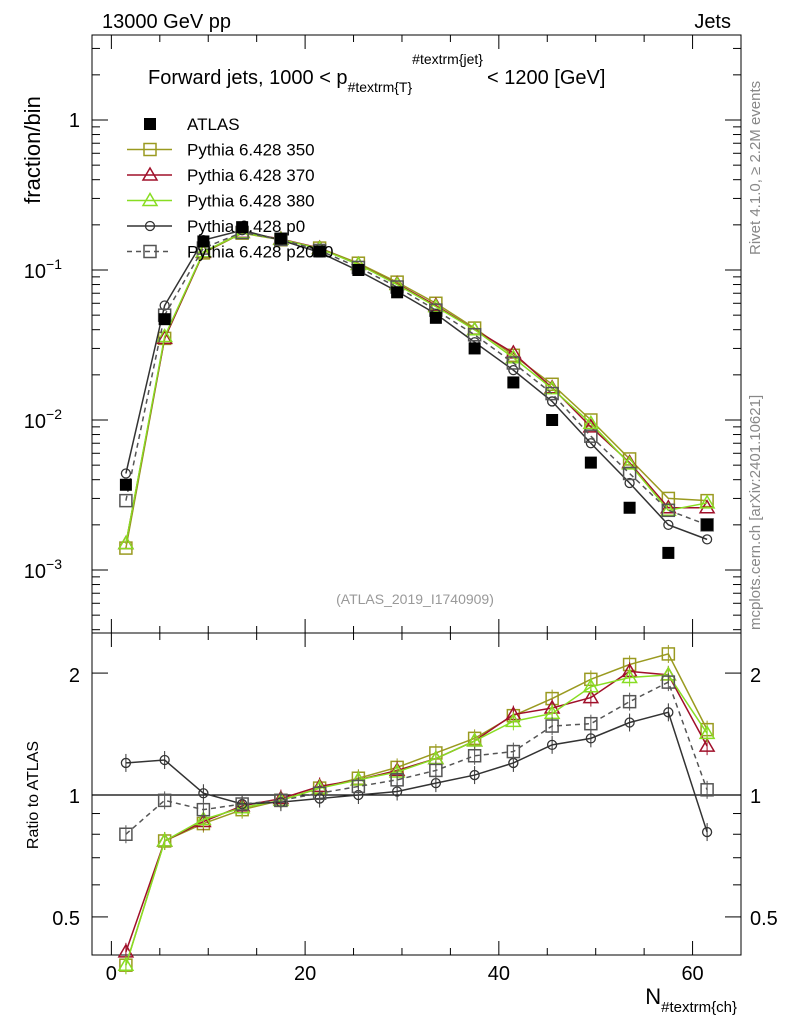 This screenshot has width=786, height=1029. Describe the element at coordinates (32, 150) in the screenshot. I see `y-axis-label: fraction/bin` at that location.